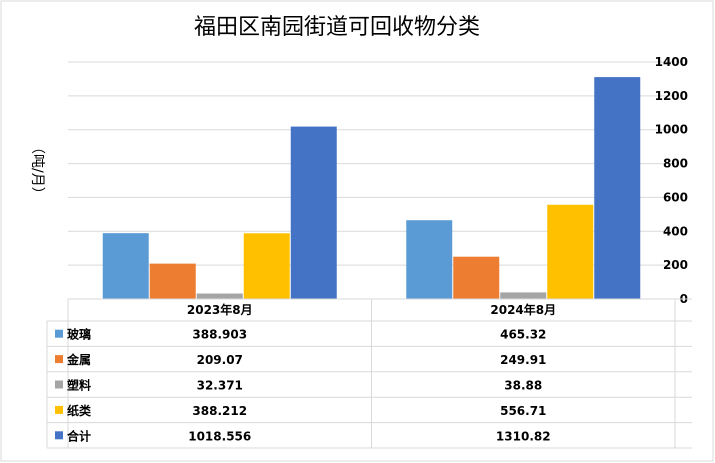 Image resolution: width=715 pixels, height=463 pixels. Describe the element at coordinates (220, 386) in the screenshot. I see `table-cell-value: 32.371` at that location.